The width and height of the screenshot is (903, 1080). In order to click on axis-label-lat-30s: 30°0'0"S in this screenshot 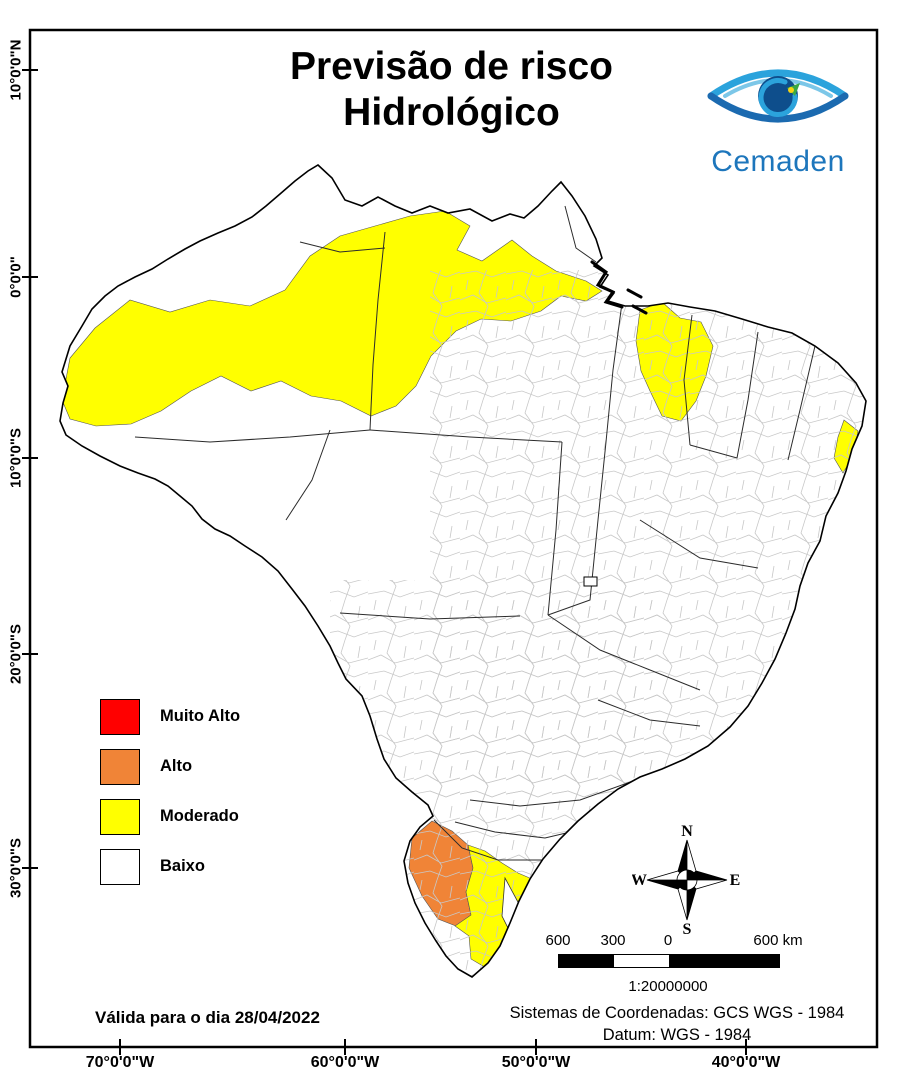, I will do `click(16, 868)`.